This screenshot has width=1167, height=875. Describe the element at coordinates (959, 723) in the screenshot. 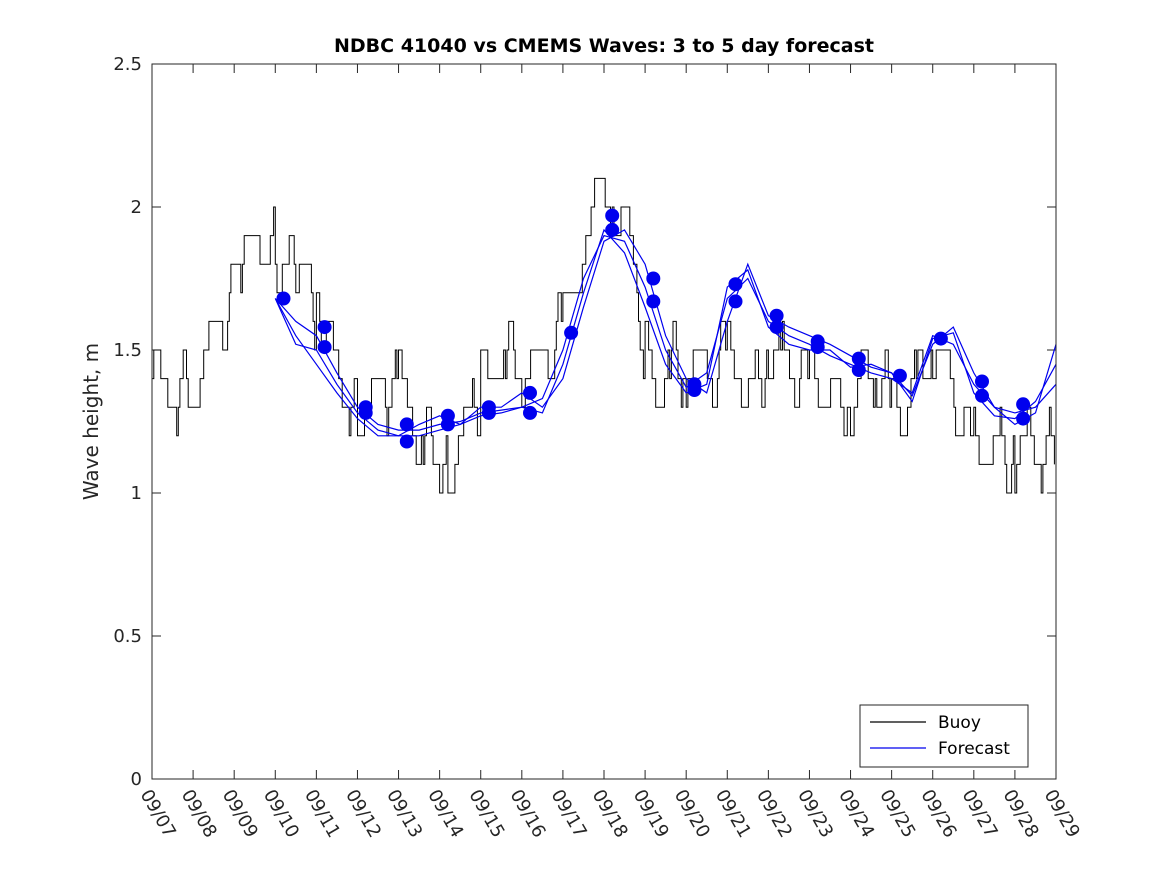

I see `legend-entry-buoy: Buoy` at that location.